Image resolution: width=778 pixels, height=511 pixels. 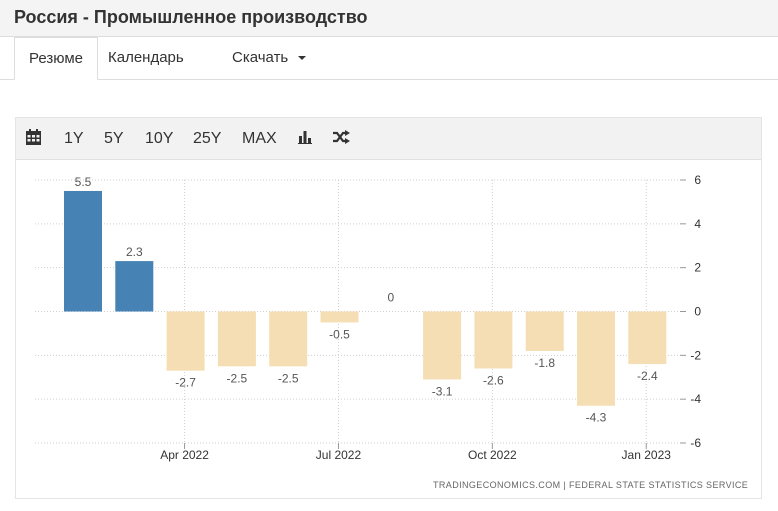 What do you see at coordinates (442, 391) in the screenshot?
I see `data-label: -3.1` at bounding box center [442, 391].